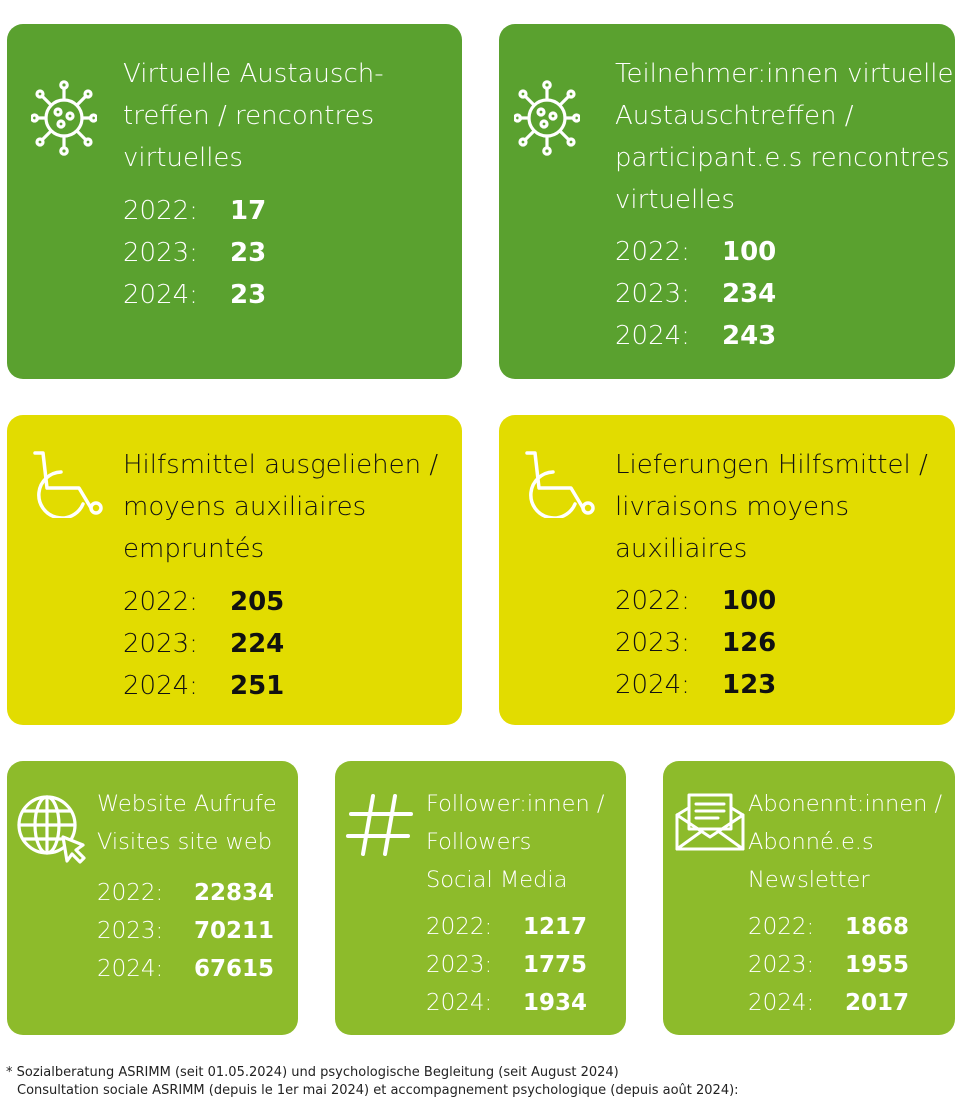  Describe the element at coordinates (185, 969) in the screenshot. I see `stat-row: 2024: 67615` at that location.